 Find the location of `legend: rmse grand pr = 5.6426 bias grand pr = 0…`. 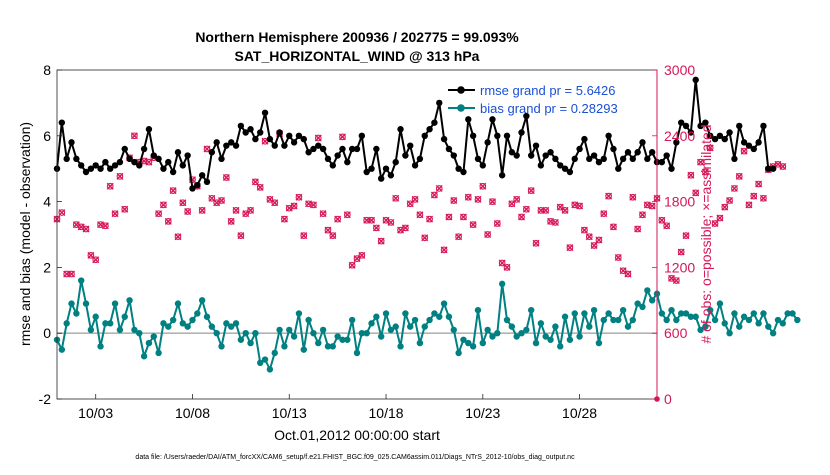

legend: rmse grand pr = 5.6426 bias grand pr = 0… is located at coordinates (533, 99).